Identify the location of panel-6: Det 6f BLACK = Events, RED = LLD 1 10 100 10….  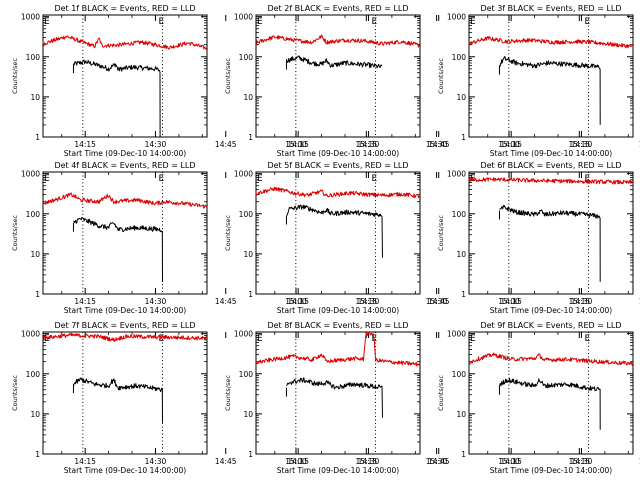
(535, 238).